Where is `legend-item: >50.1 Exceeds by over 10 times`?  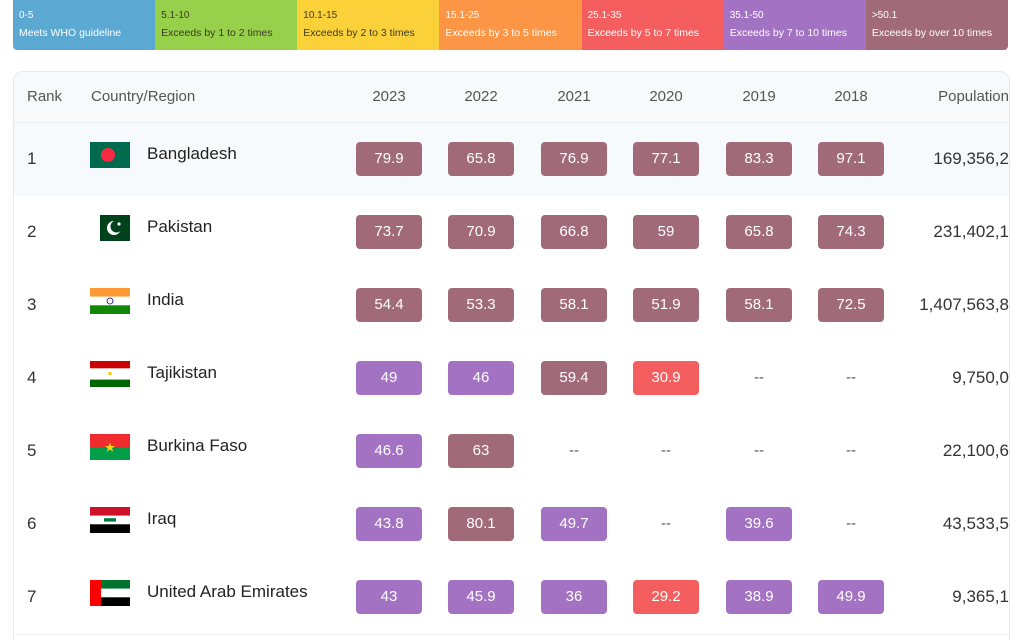 legend-item: >50.1 Exceeds by over 10 times is located at coordinates (936, 25).